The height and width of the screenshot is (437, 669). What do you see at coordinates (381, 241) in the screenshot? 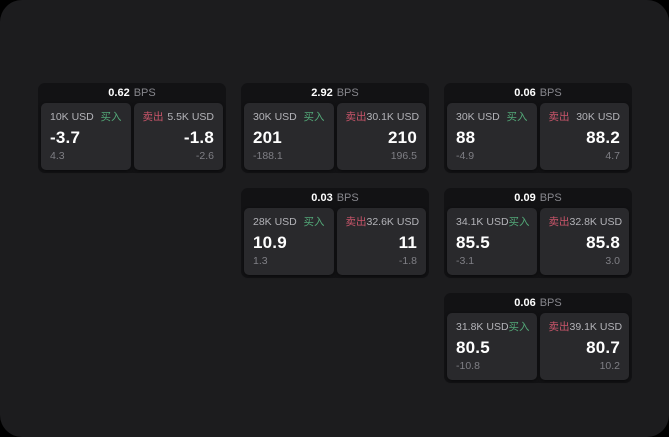
I see `sell-tile: 卖出 32.6K USD 11 -1.8` at bounding box center [381, 241].